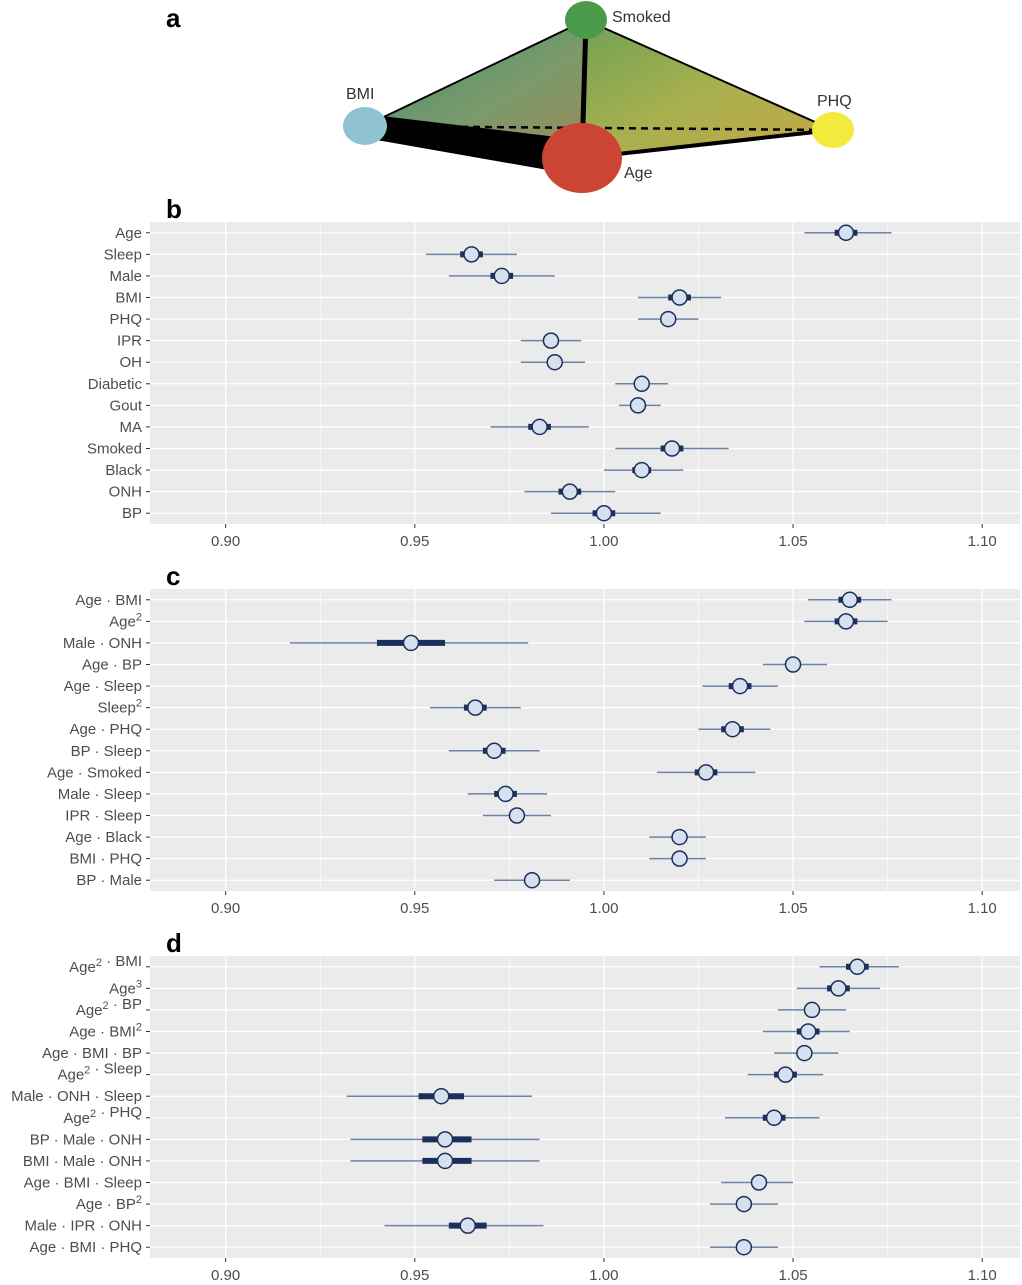  Describe the element at coordinates (128, 298) in the screenshot. I see `row-label: BMI` at that location.